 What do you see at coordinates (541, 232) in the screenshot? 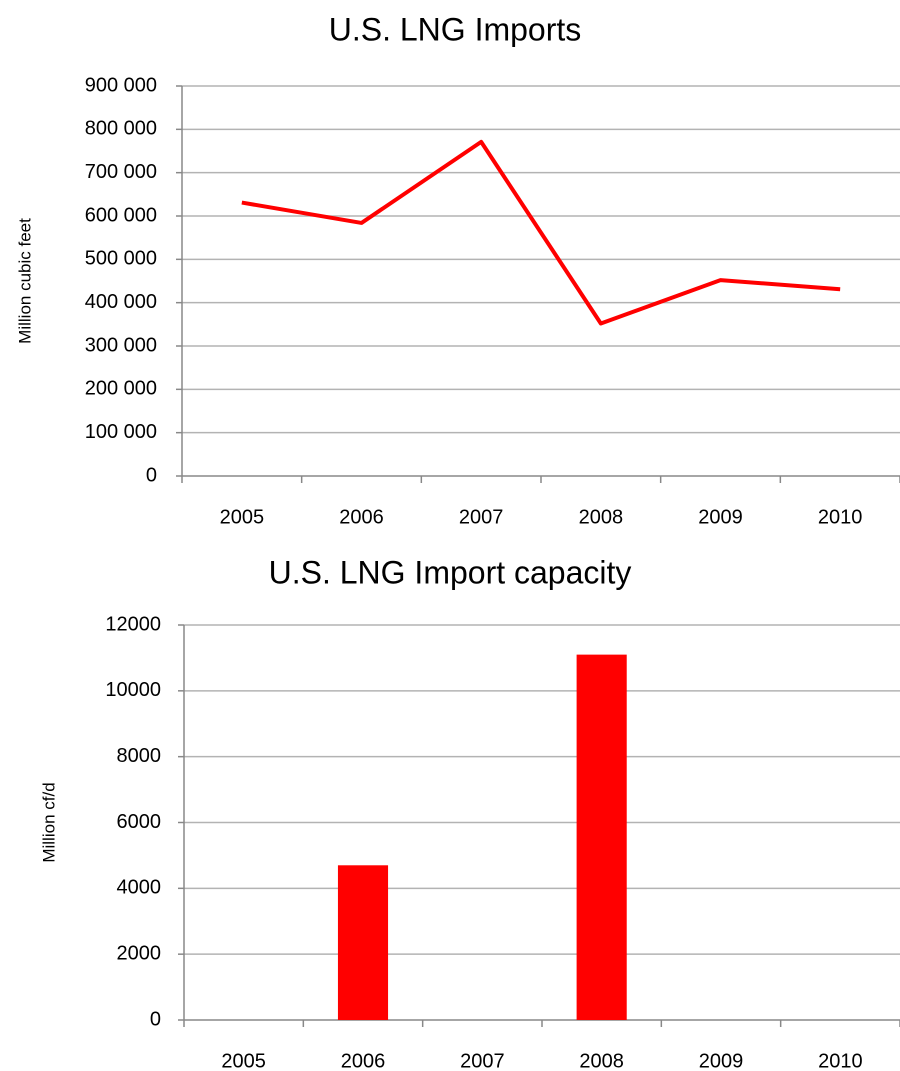
I see `line-series` at bounding box center [541, 232].